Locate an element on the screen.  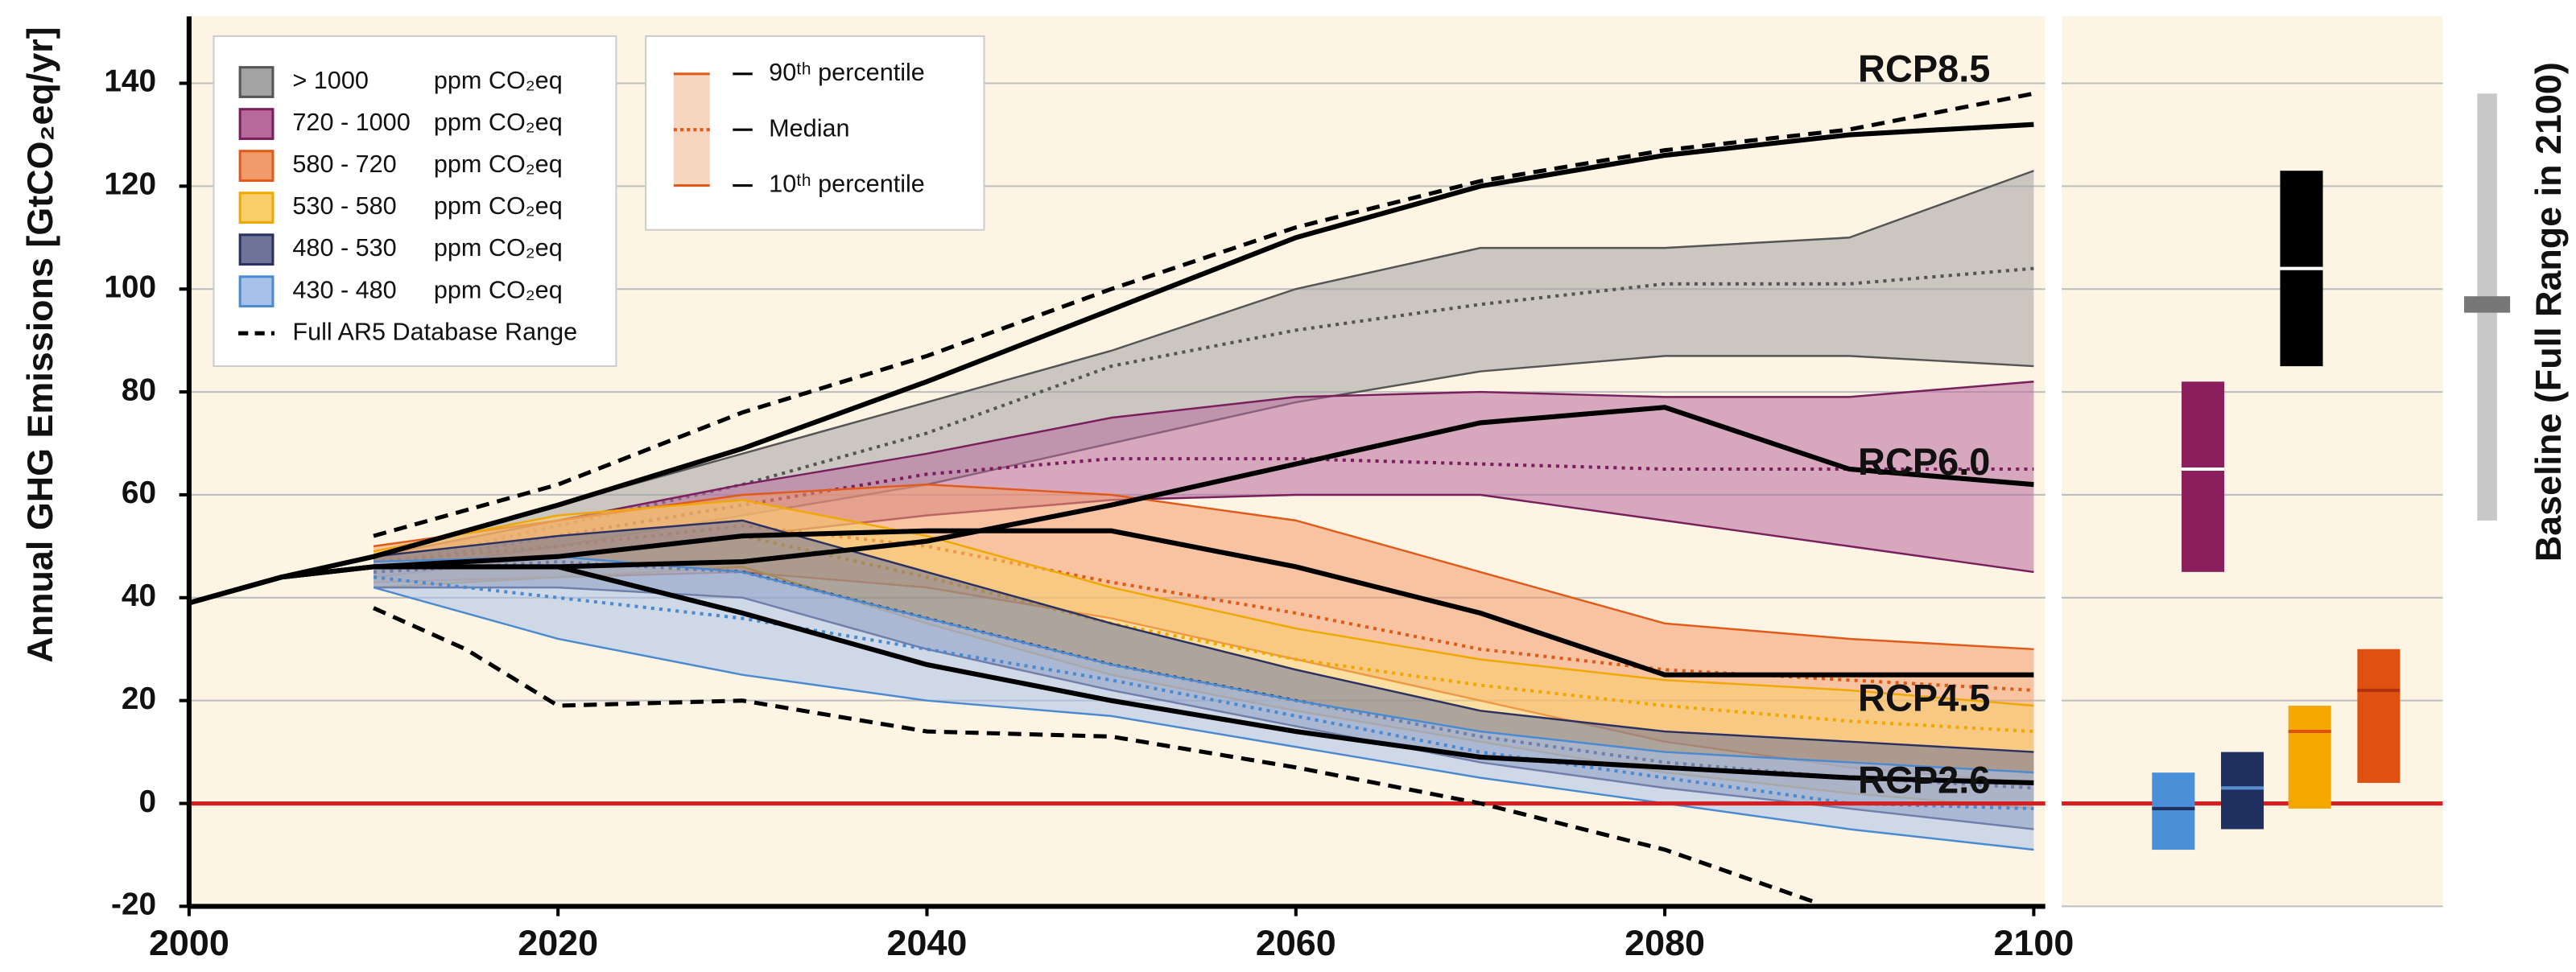
legend-label: 530 - 580 is located at coordinates (344, 206).